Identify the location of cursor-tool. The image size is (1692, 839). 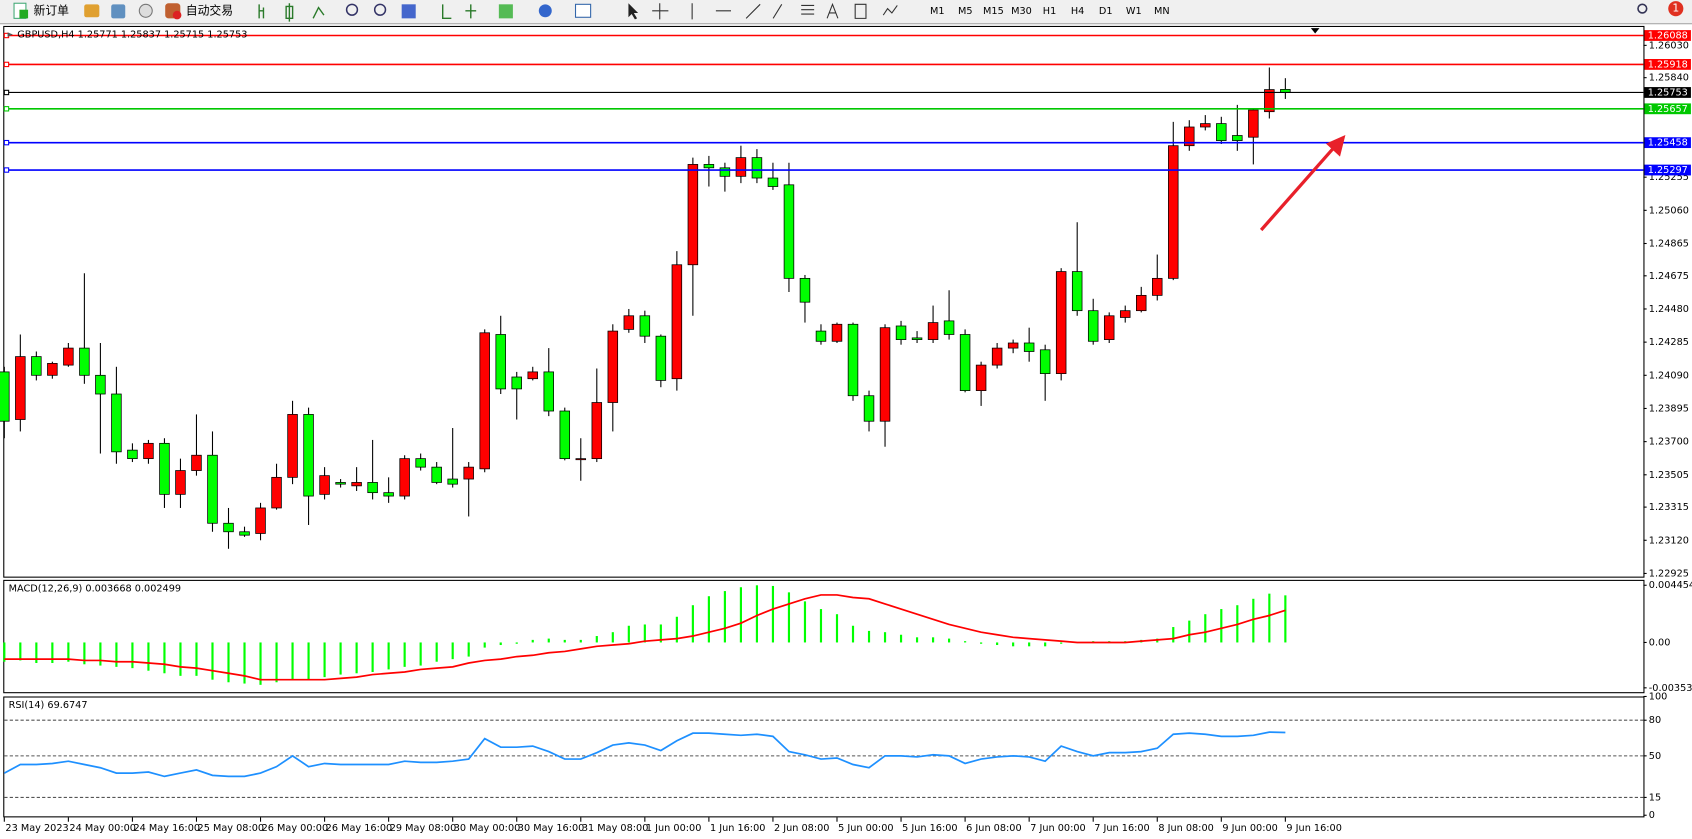
(633, 11).